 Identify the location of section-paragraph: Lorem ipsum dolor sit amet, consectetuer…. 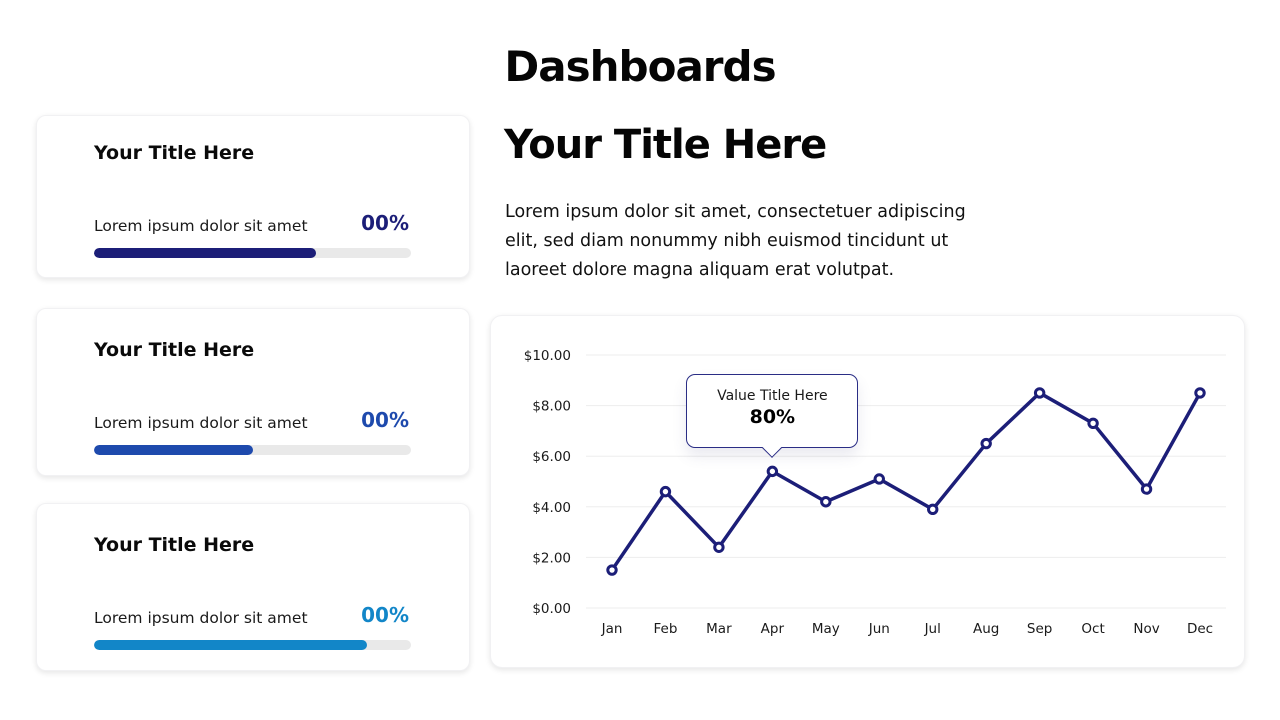
(735, 241).